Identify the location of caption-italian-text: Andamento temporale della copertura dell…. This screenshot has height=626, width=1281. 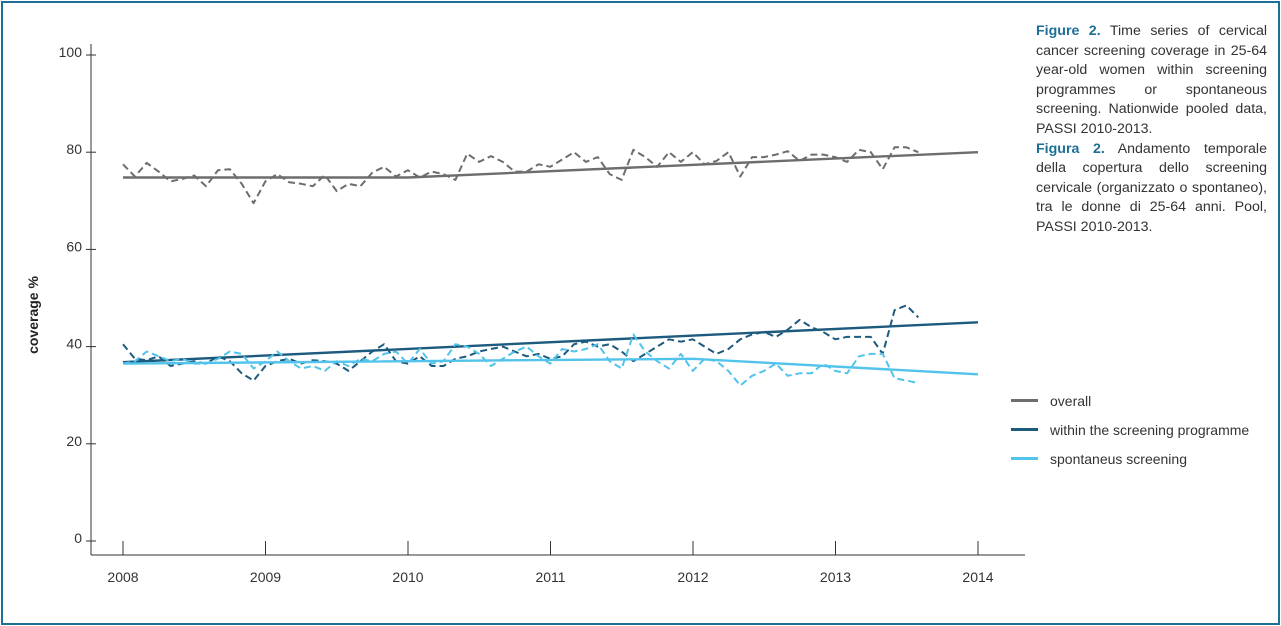
(1151, 187).